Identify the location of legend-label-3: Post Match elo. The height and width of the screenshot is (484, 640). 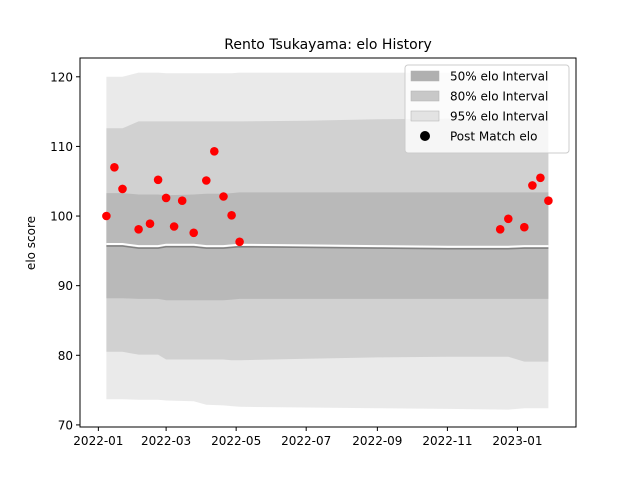
(493, 137).